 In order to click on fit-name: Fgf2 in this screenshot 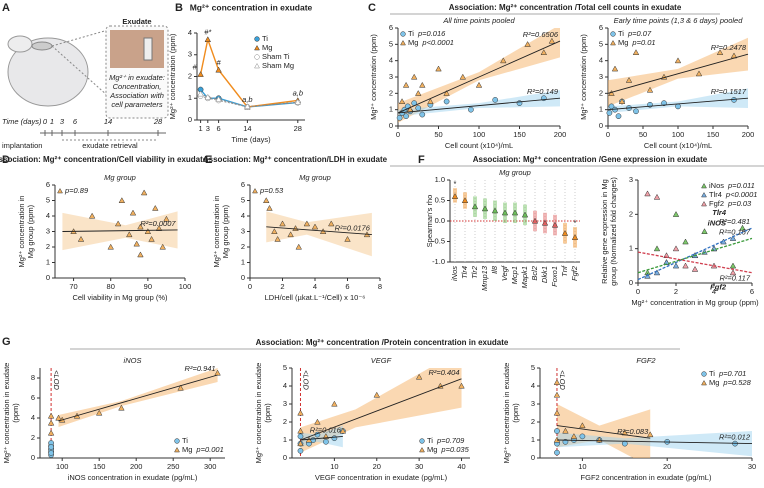, I will do `click(718, 287)`.